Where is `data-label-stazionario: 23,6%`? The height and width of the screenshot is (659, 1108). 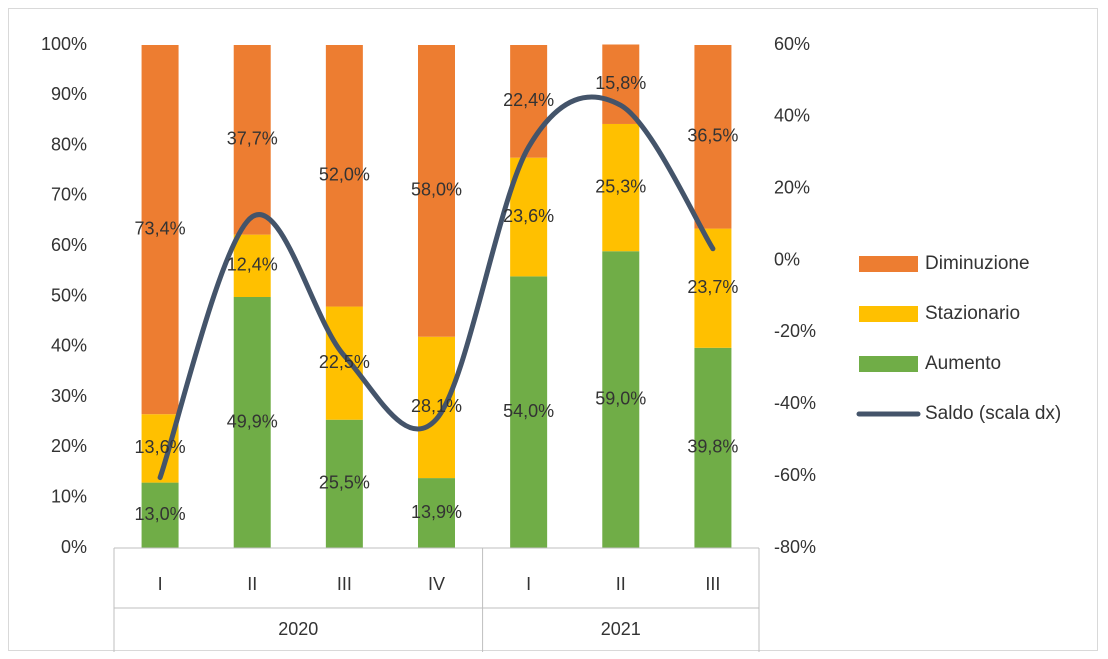
data-label-stazionario: 23,6% is located at coordinates (528, 216).